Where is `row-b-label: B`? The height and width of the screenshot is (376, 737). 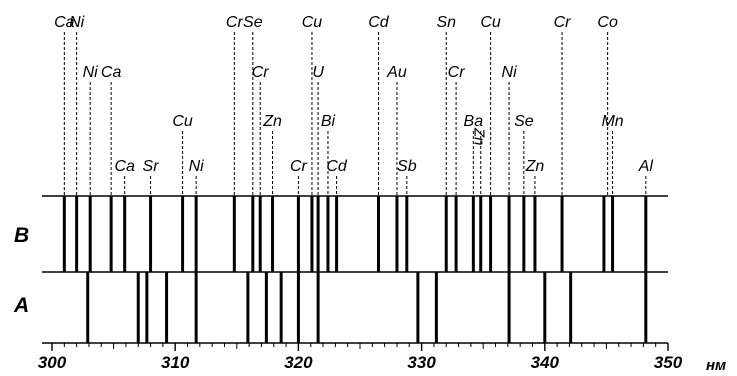
row-b-label: B is located at coordinates (21, 235).